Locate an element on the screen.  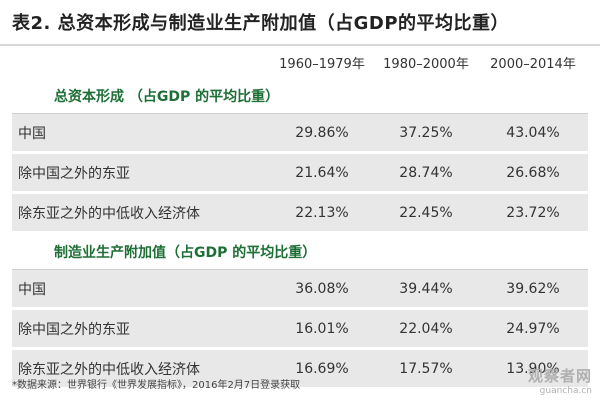
table-row: 中国 29.86% 37.25% 43.04% is located at coordinates (300, 133).